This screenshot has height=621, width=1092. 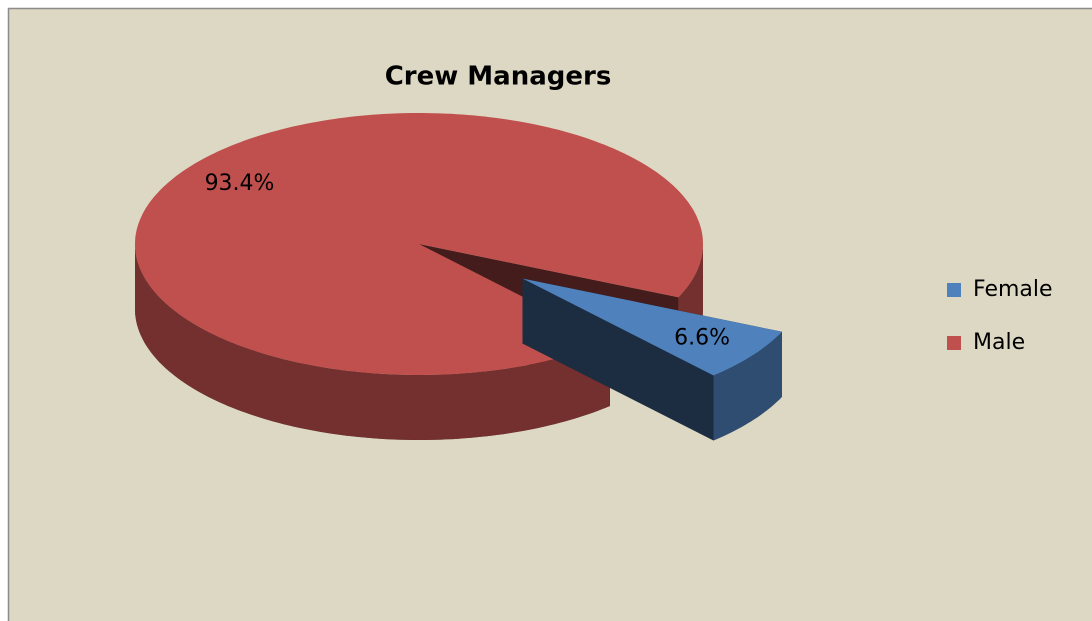 I want to click on slice-cut-face, so click(x=618, y=359).